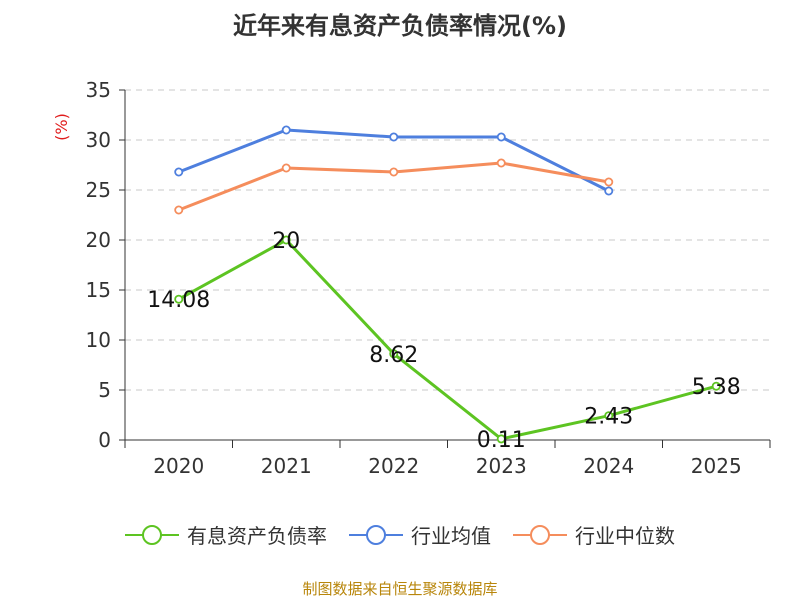 This screenshot has height=600, width=800. What do you see at coordinates (501, 466) in the screenshot?
I see `x-tick-label: 2023` at bounding box center [501, 466].